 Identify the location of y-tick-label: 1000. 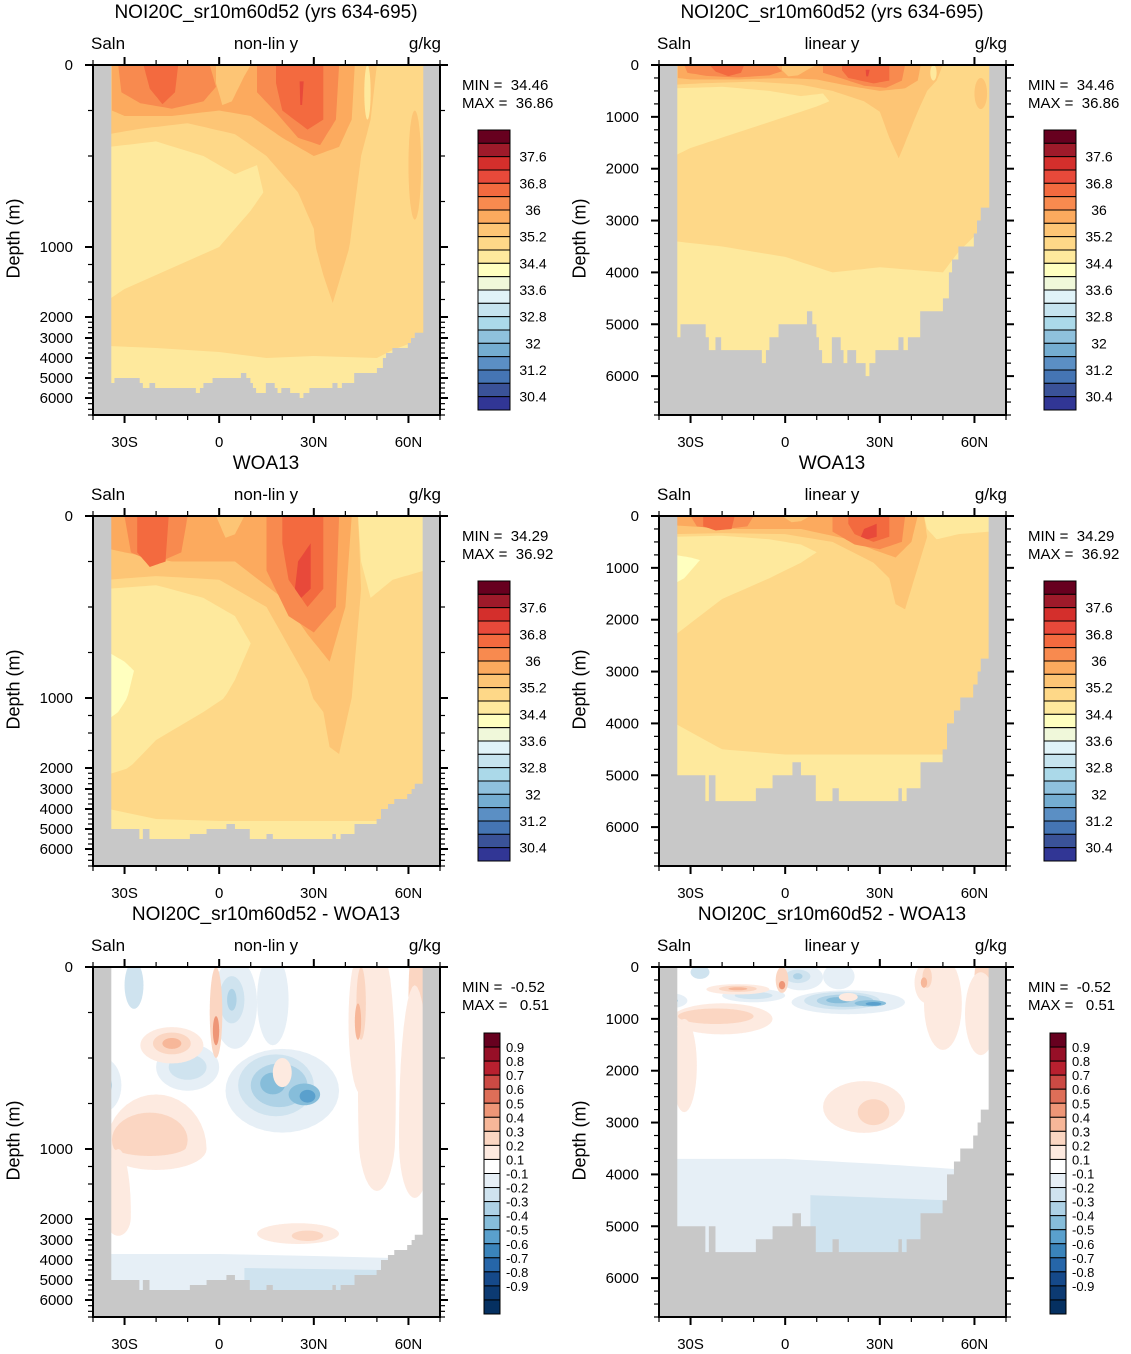
(56, 1149).